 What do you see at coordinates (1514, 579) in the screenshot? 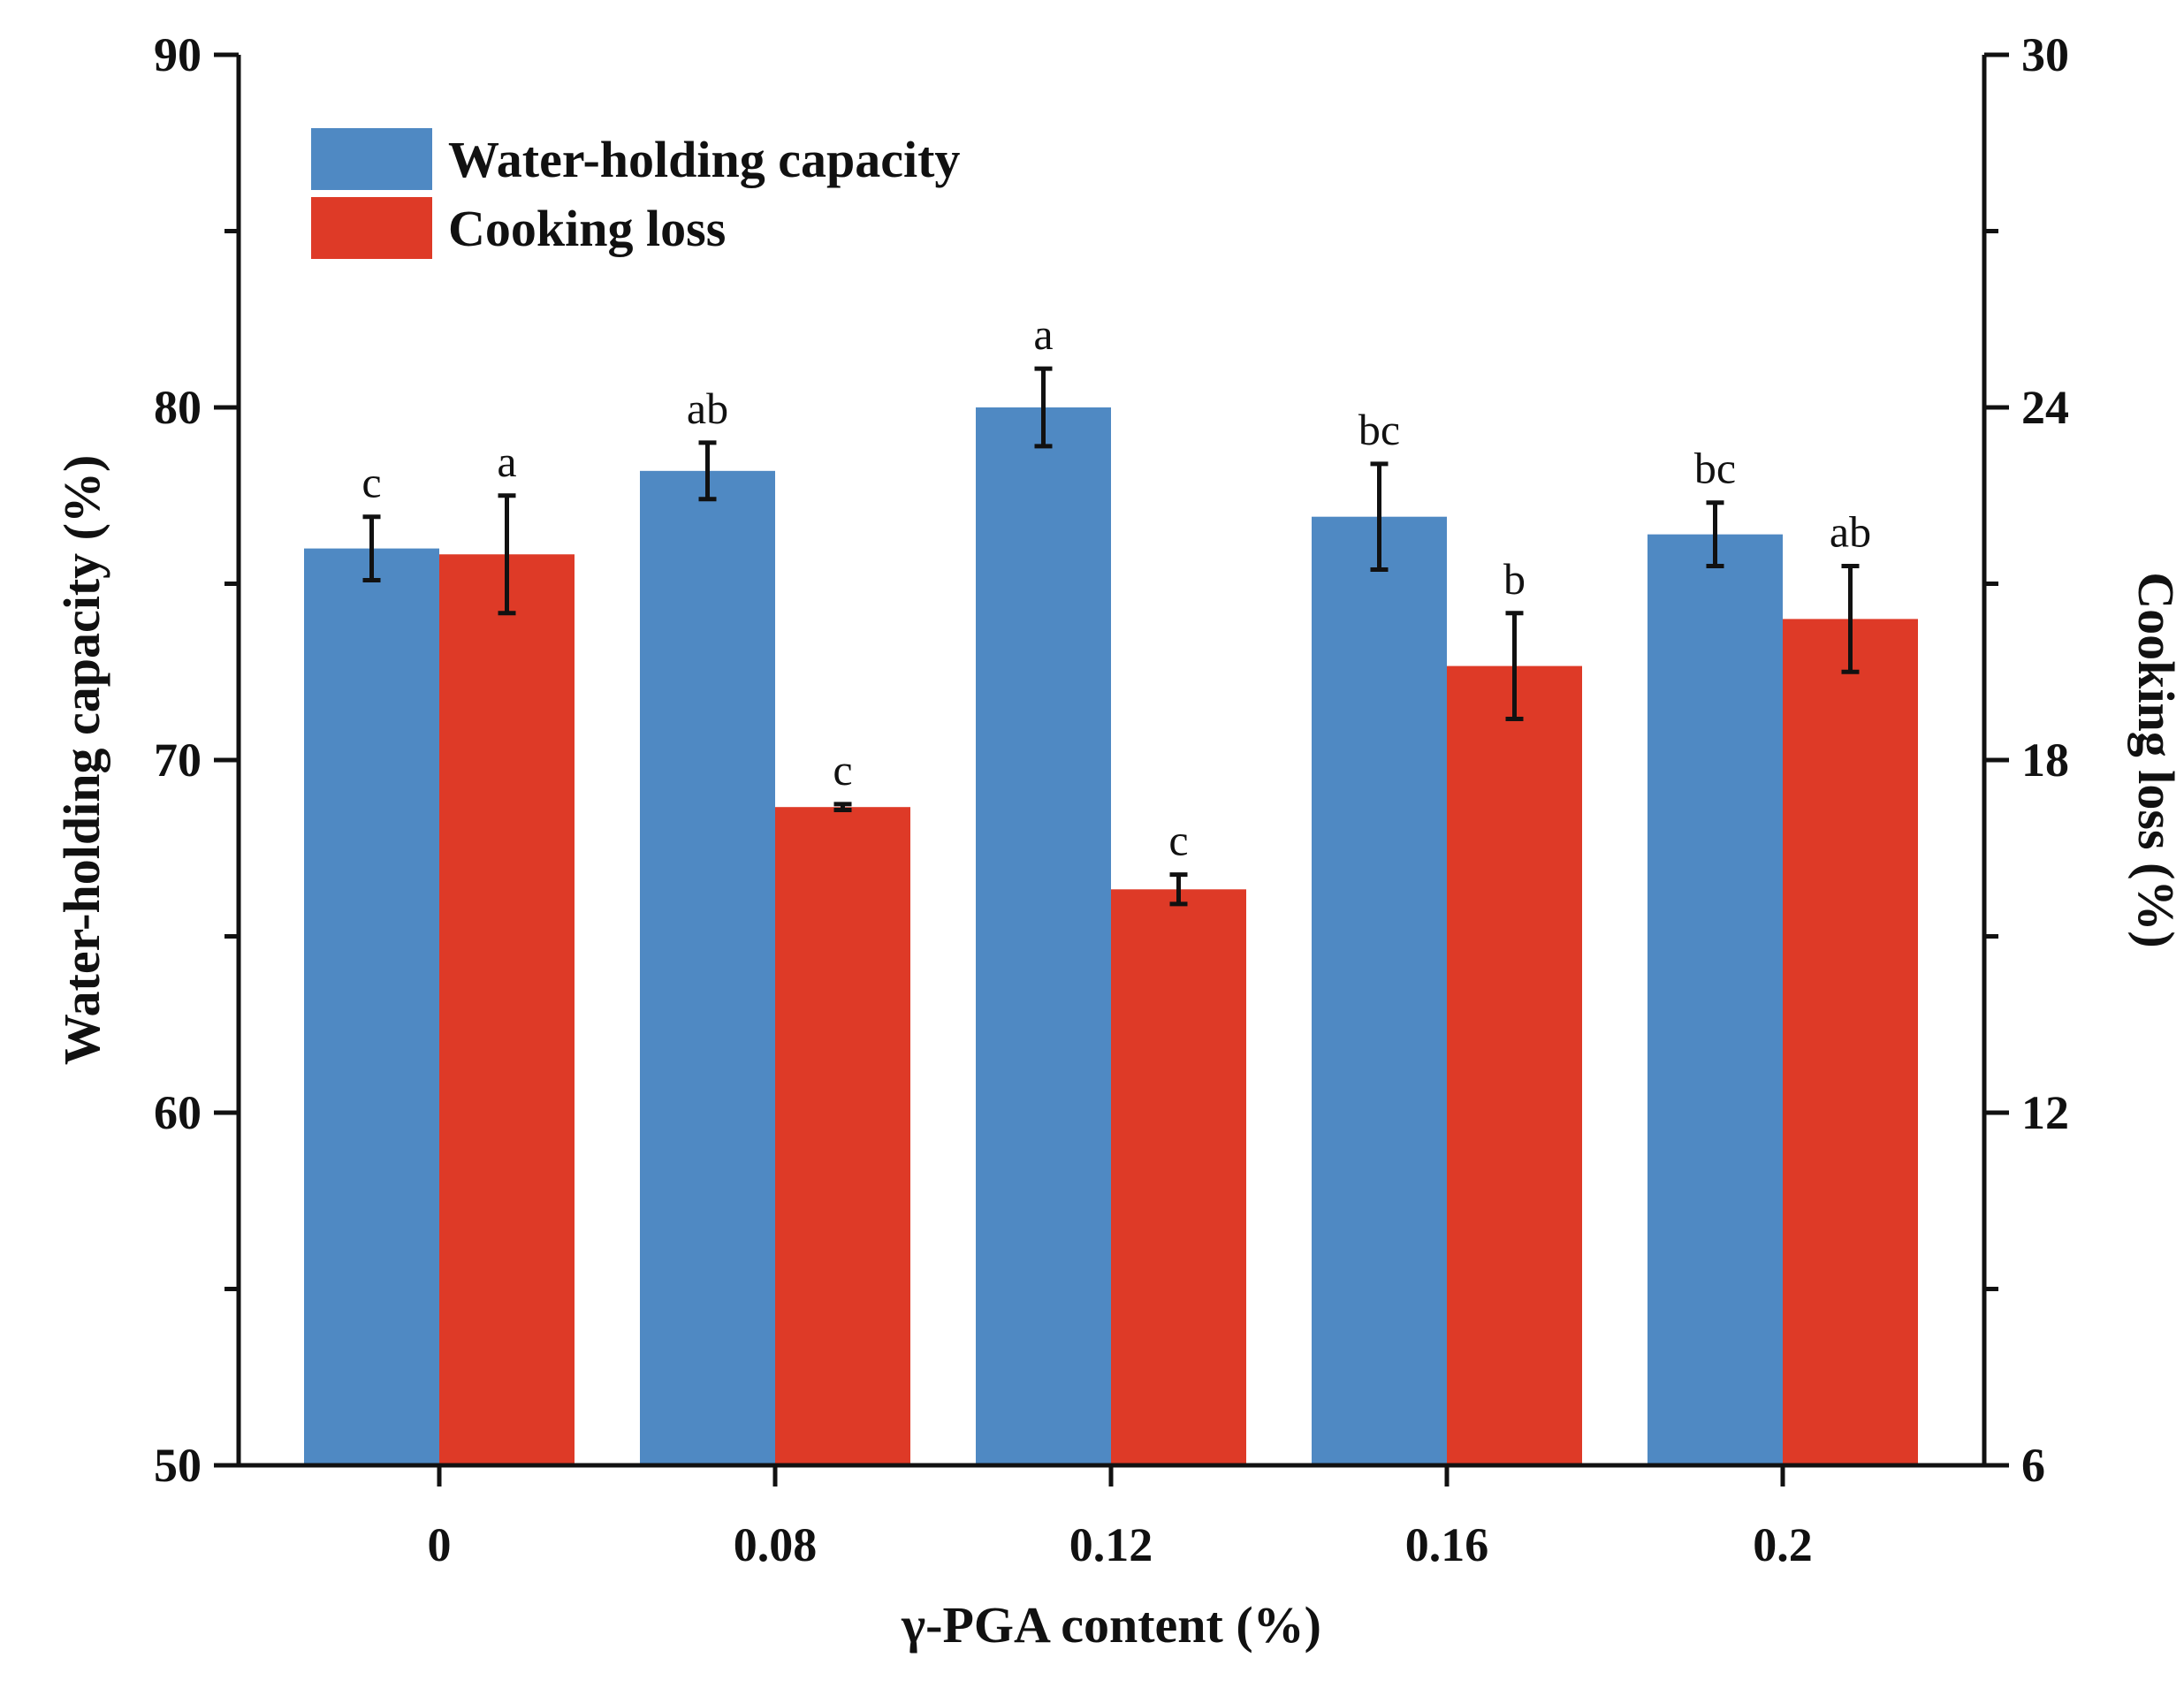
I see `significance-label-cl-3: b` at bounding box center [1514, 579].